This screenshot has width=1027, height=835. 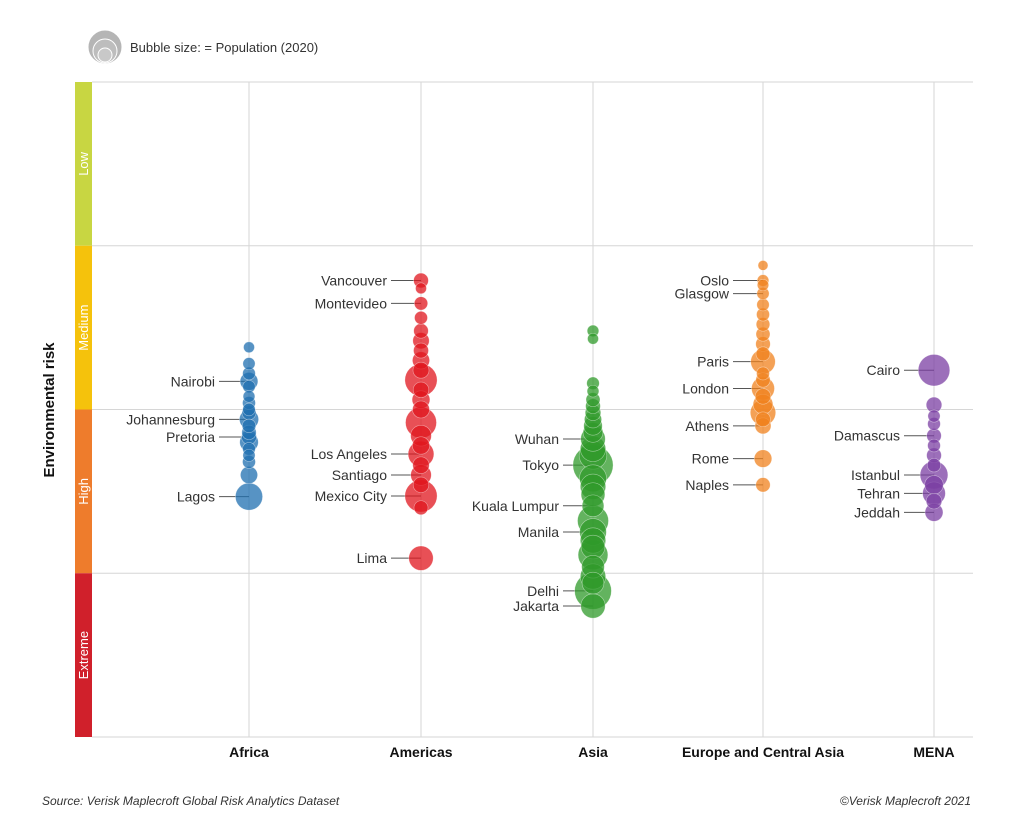 I want to click on category-asia: Asia, so click(x=593, y=752).